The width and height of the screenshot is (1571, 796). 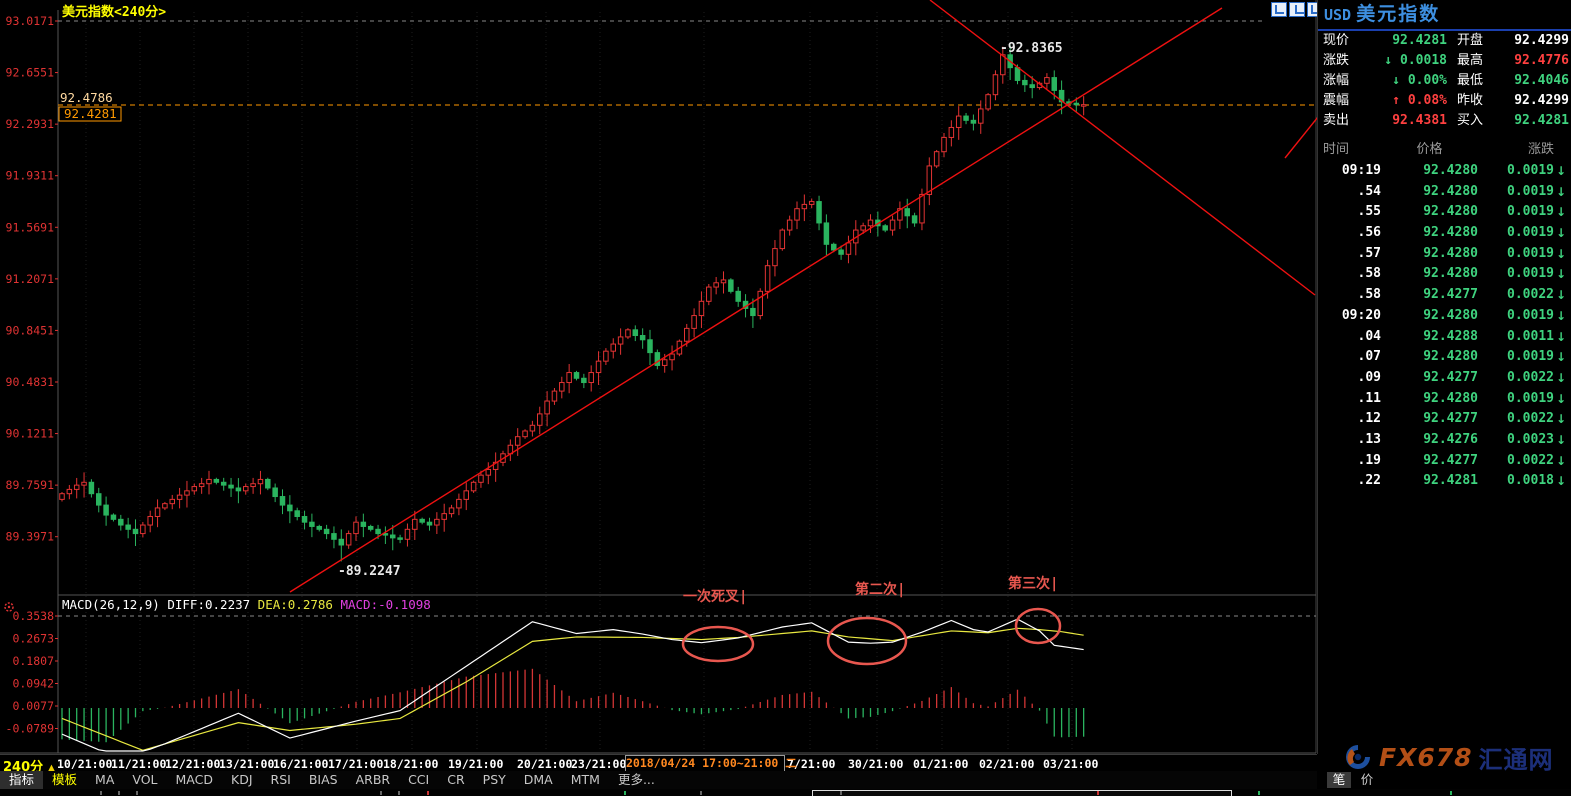 What do you see at coordinates (419, 779) in the screenshot?
I see `toolbar-item-CCI: CCI` at bounding box center [419, 779].